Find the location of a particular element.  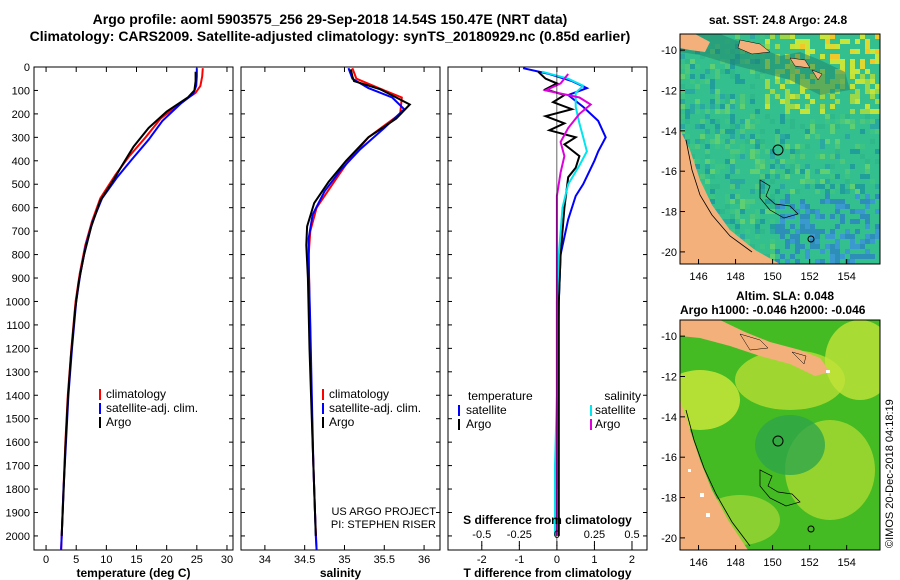

x-tick-label: -2 is located at coordinates (482, 560).